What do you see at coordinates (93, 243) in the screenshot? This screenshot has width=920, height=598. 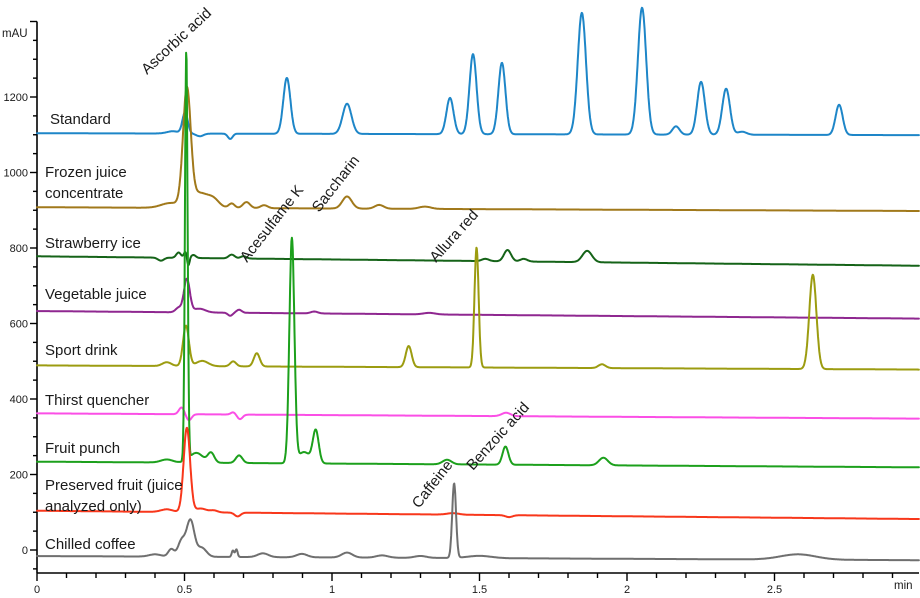 I see `trace-label-strawberry-ice: Strawberry ice` at bounding box center [93, 243].